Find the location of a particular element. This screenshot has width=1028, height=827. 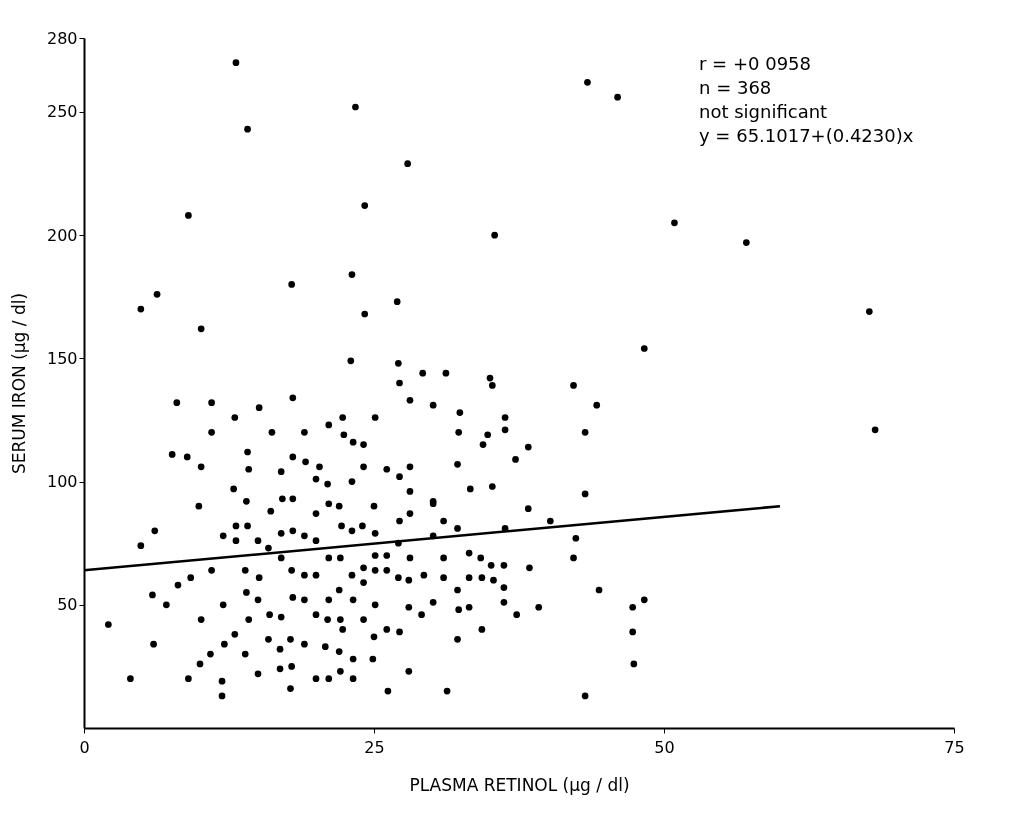

y-tick-label: 250 is located at coordinates (62, 112).